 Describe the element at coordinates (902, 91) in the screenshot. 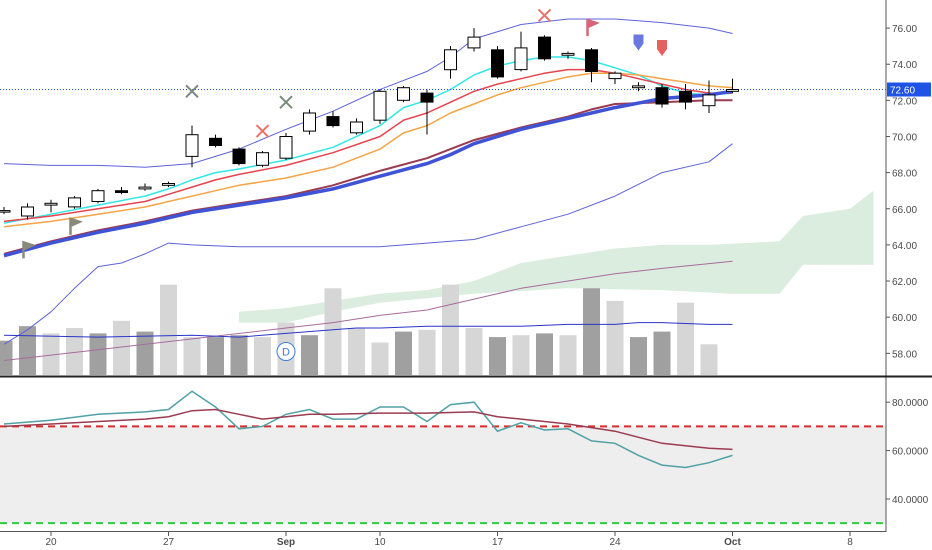

I see `last-price-label: 72.60` at that location.